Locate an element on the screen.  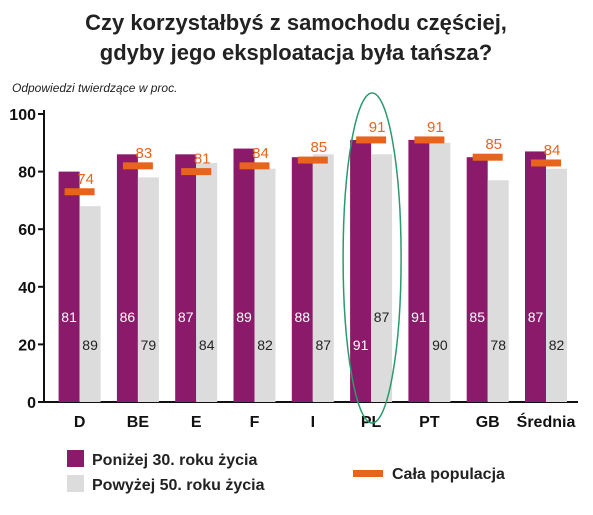
x-tick-label: Średnia is located at coordinates (546, 421).